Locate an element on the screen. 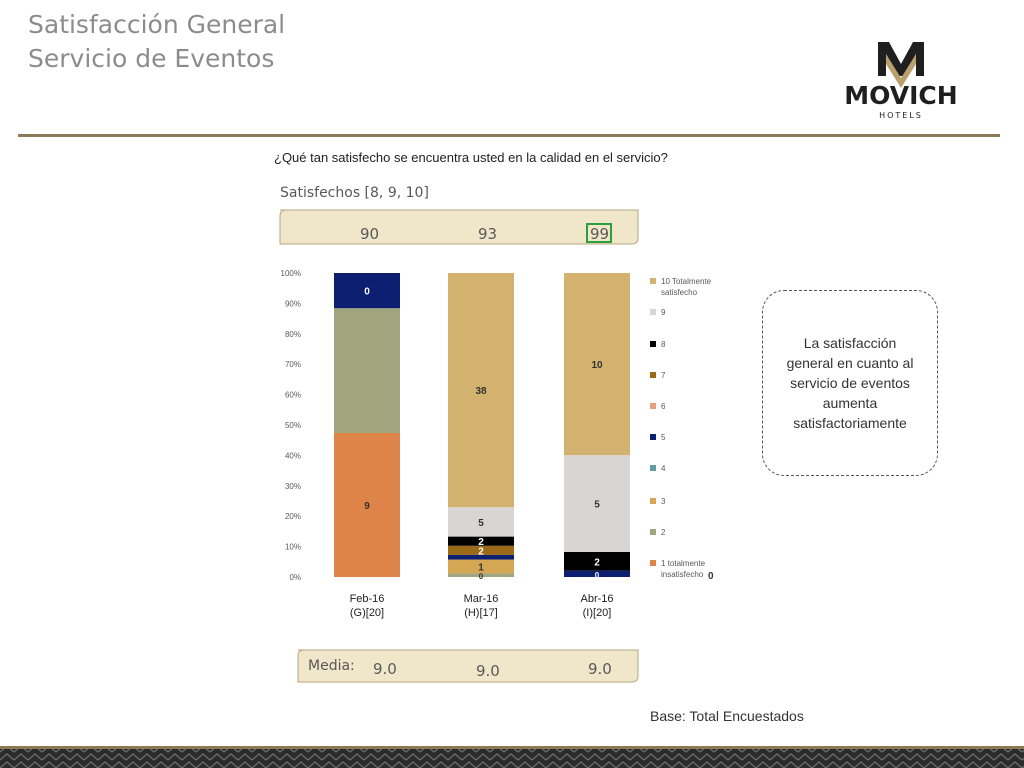  satisfied-box is located at coordinates (459, 227).